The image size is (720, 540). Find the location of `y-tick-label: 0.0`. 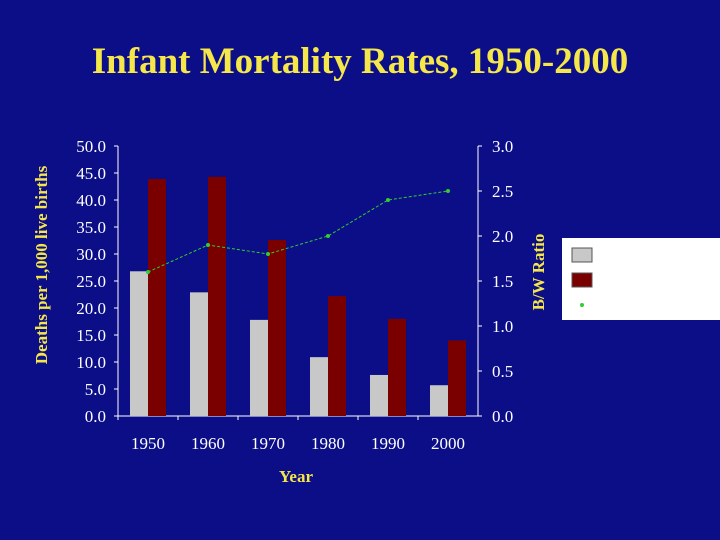

y-tick-label: 0.0 is located at coordinates (95, 416).